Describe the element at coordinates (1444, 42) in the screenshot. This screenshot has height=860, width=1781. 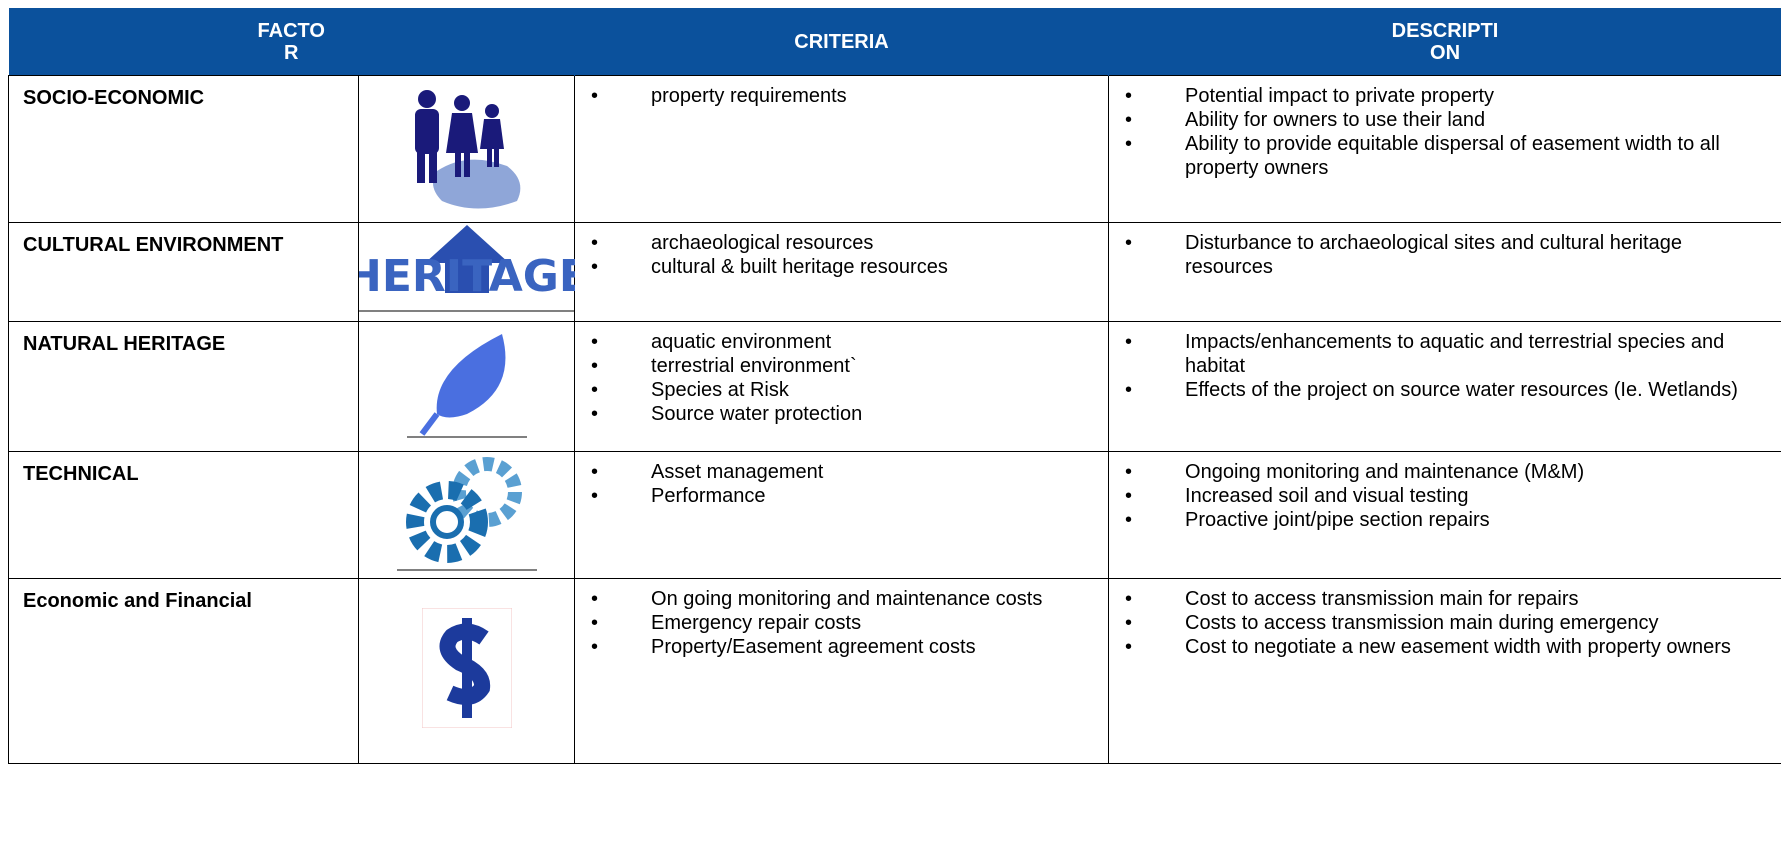
I see `header-cell: DESCRIPTI ON` at that location.